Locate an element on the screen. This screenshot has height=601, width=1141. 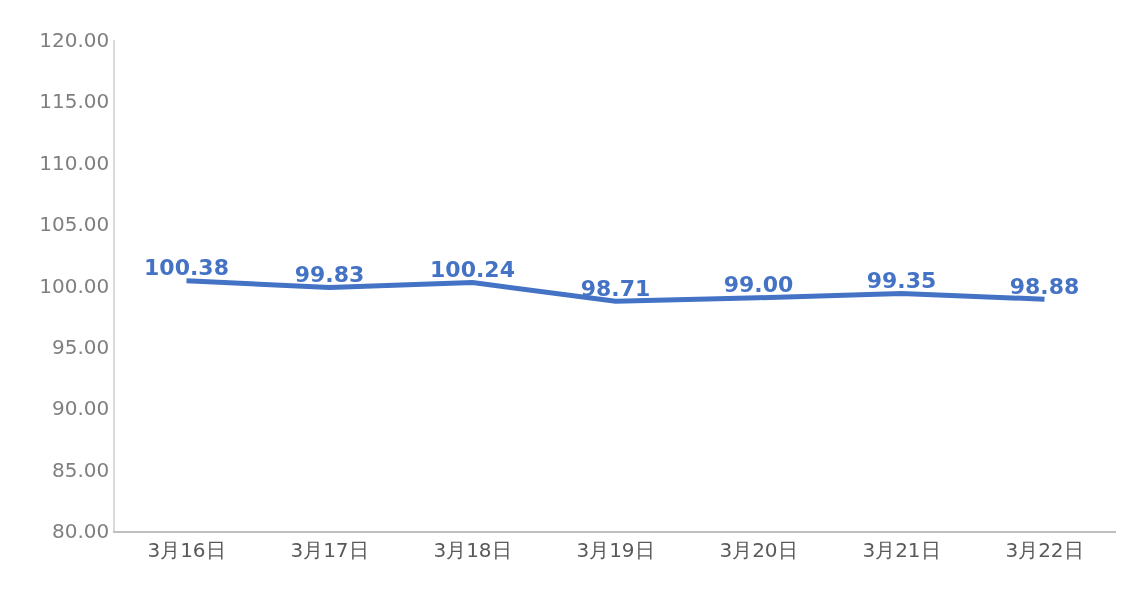
y-tick-label: 105.00 is located at coordinates (74, 224).